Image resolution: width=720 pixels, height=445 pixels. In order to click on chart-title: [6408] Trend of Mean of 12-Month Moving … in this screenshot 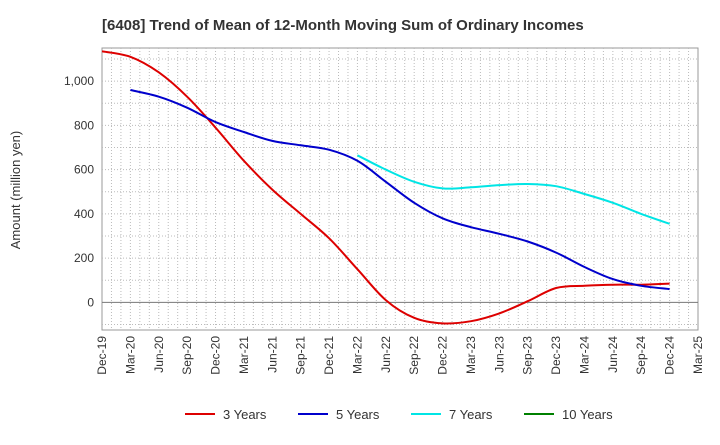, I will do `click(343, 25)`.